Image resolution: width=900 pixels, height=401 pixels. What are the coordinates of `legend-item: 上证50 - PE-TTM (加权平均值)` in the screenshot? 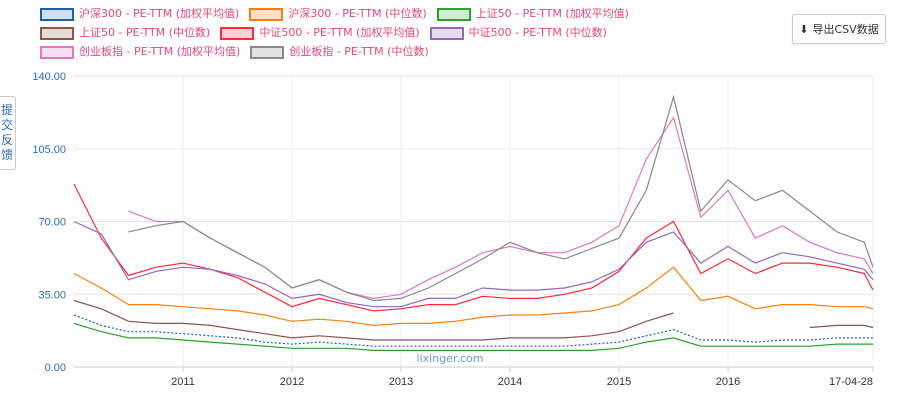 It's located at (532, 13).